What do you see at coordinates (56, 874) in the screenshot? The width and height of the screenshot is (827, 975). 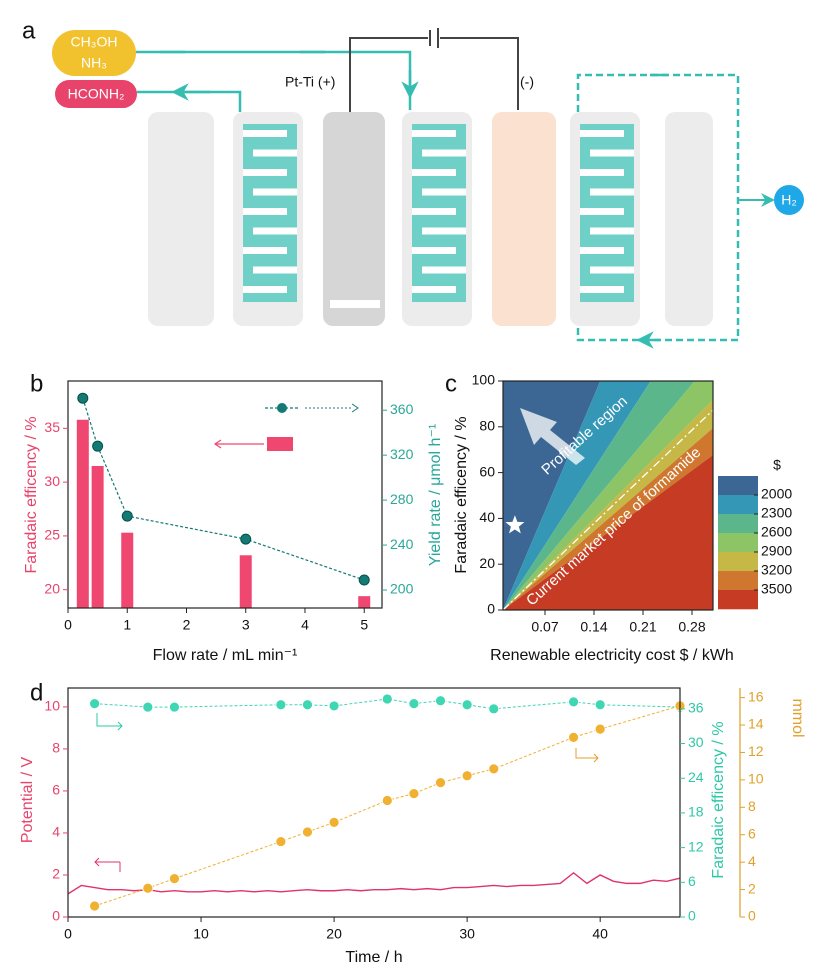 I see `y-tick-label: 2` at bounding box center [56, 874].